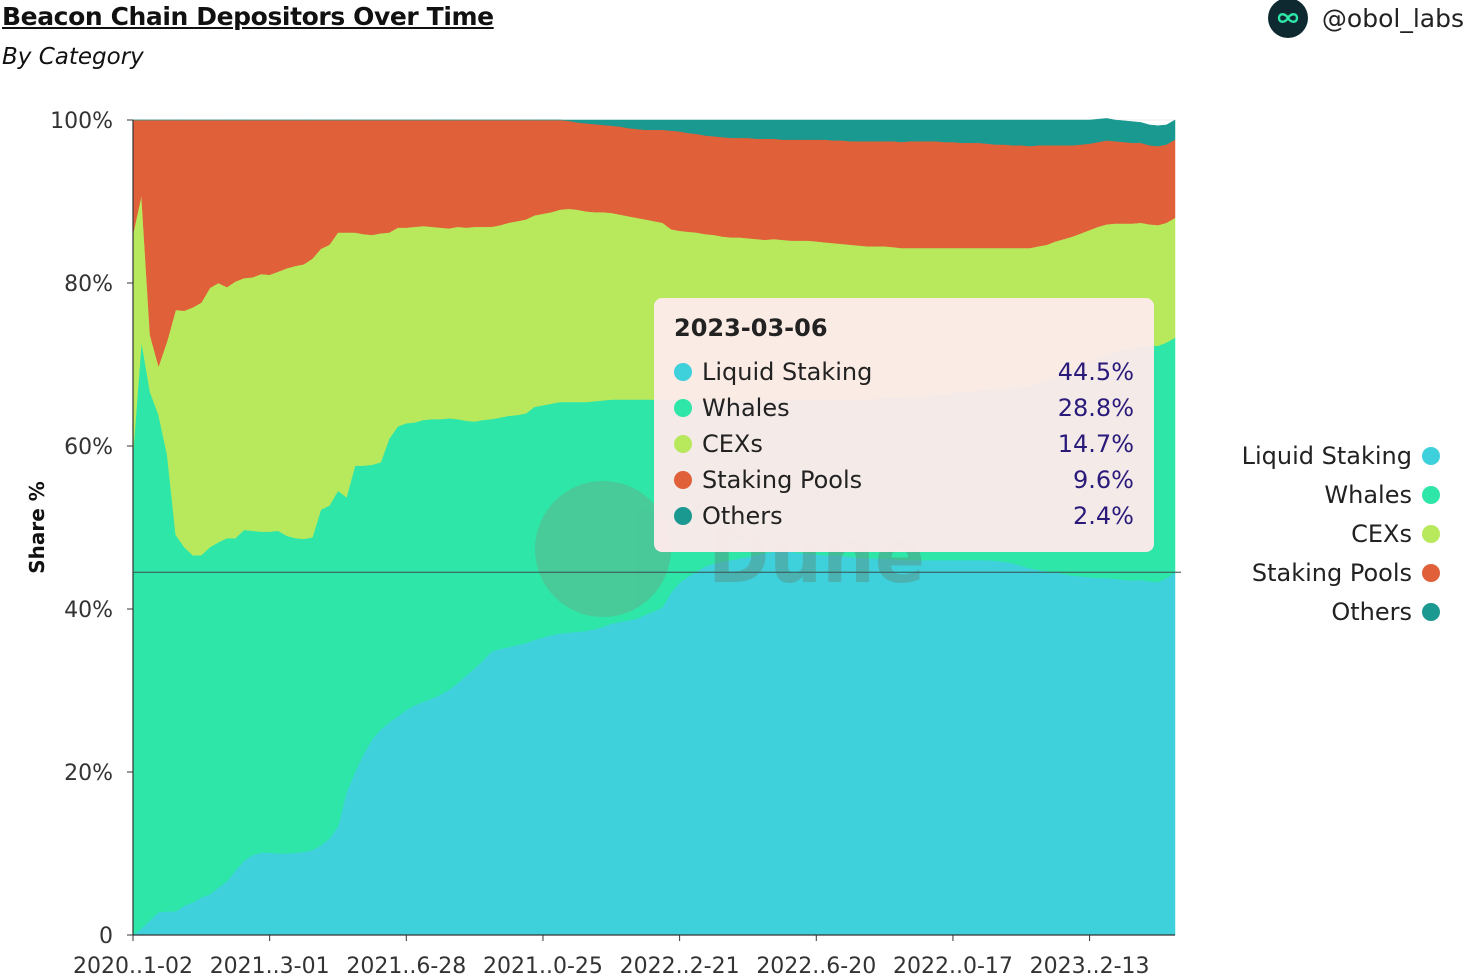 This screenshot has width=1470, height=980. Describe the element at coordinates (782, 480) in the screenshot. I see `tooltip-label: Staking Pools` at that location.